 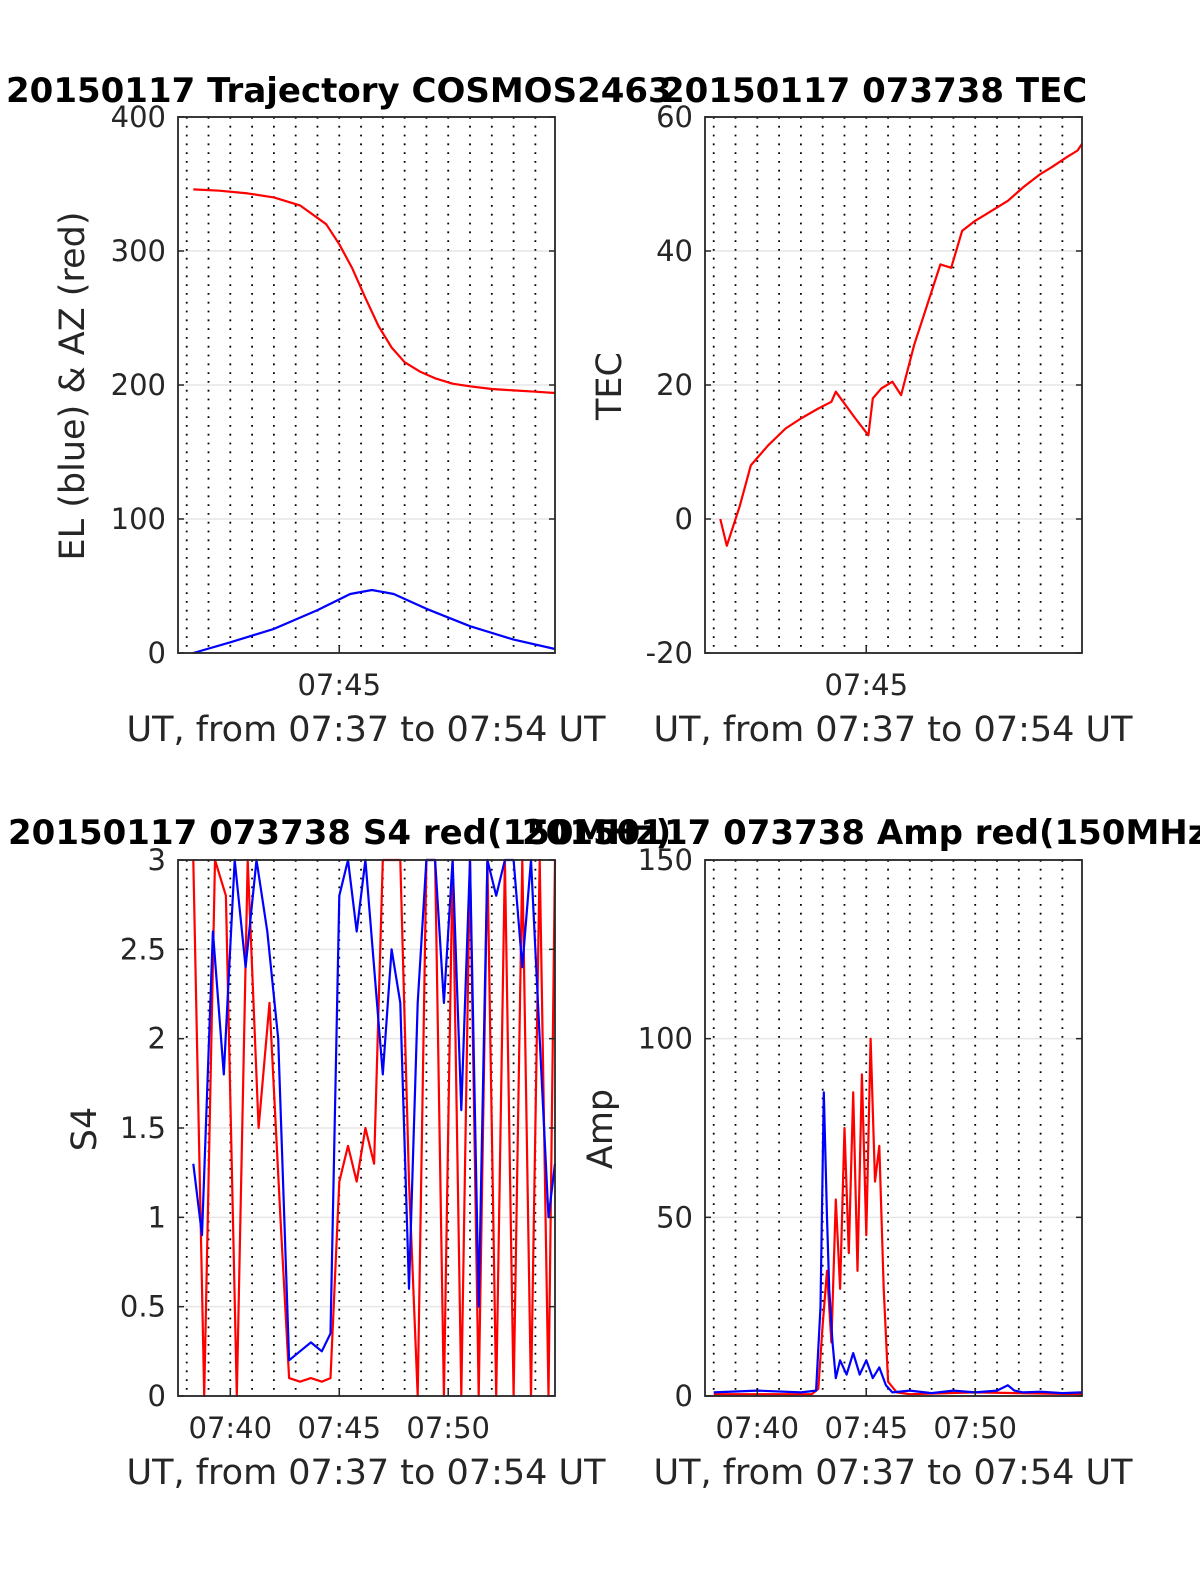 I want to click on y-tick-label: -20, so click(x=669, y=653).